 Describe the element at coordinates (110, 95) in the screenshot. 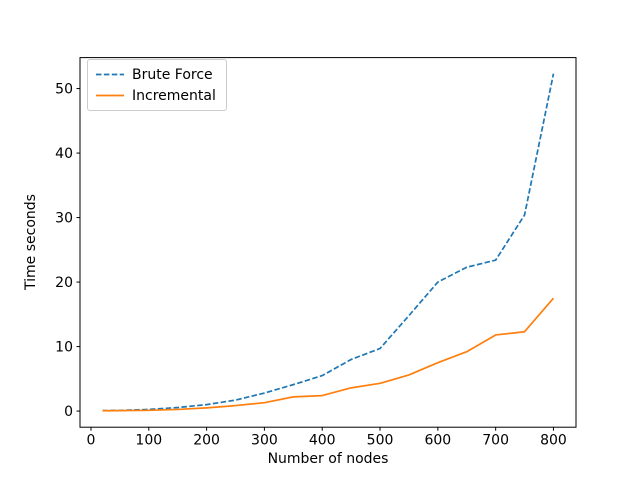

I see `solid-line-sample-icon` at that location.